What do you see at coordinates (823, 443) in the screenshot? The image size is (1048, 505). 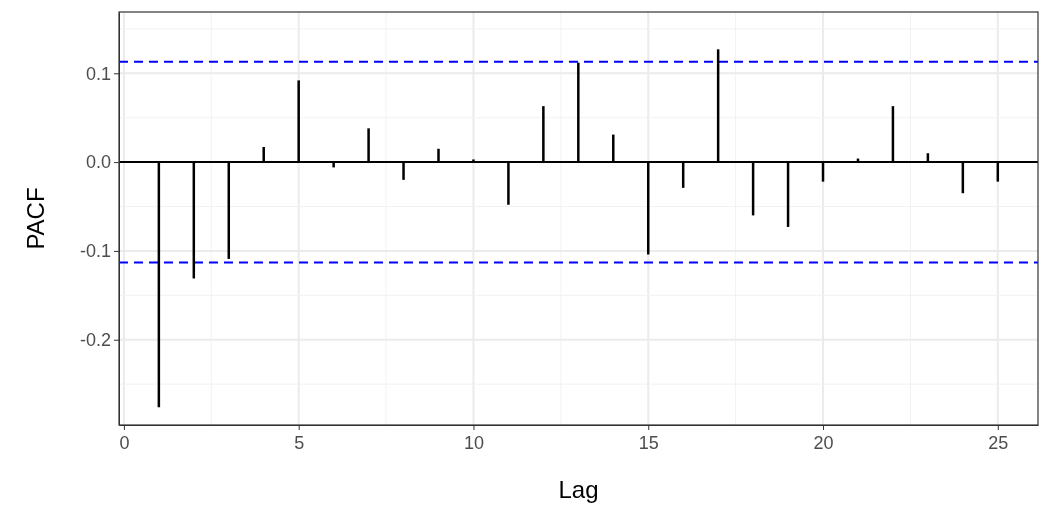 I see `x-tick-label: 20` at bounding box center [823, 443].